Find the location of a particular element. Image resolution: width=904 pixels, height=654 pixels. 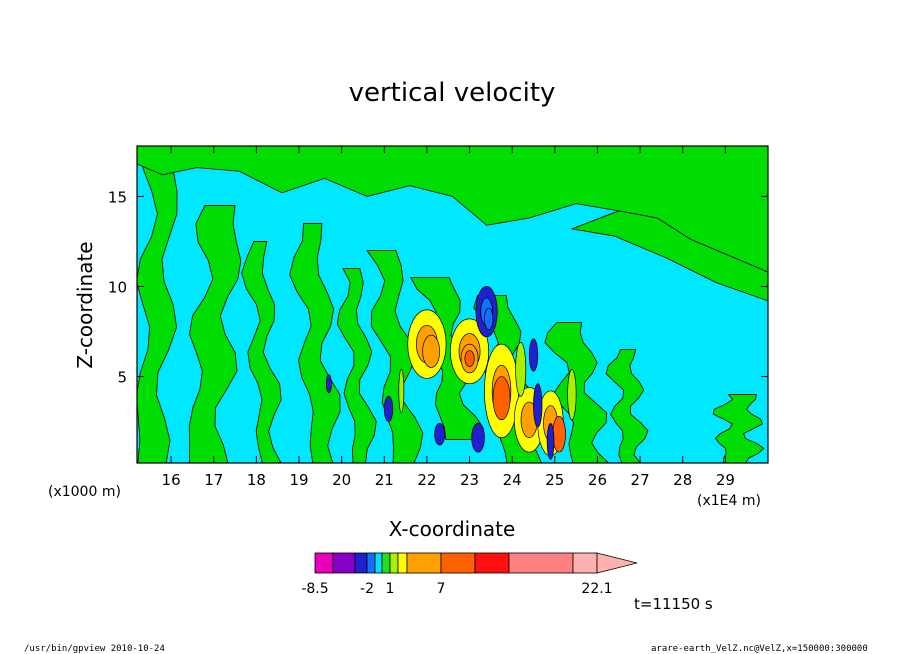

y-tick-label-1: 10 is located at coordinates (117, 287).